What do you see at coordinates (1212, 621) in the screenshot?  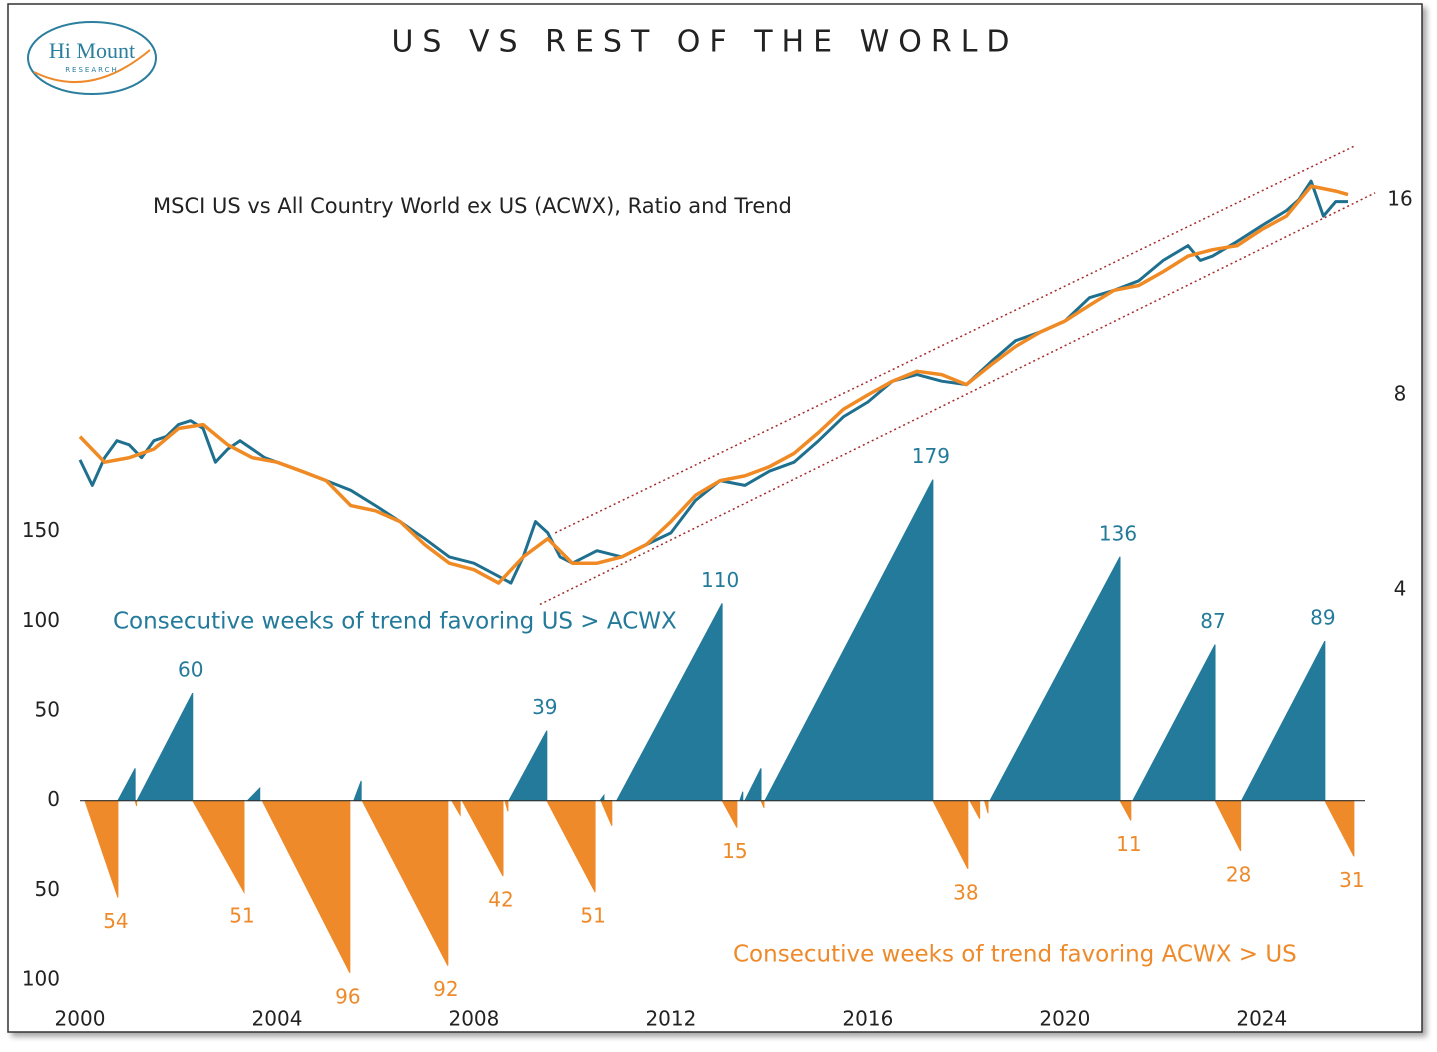 I see `data-label: 87` at bounding box center [1212, 621].